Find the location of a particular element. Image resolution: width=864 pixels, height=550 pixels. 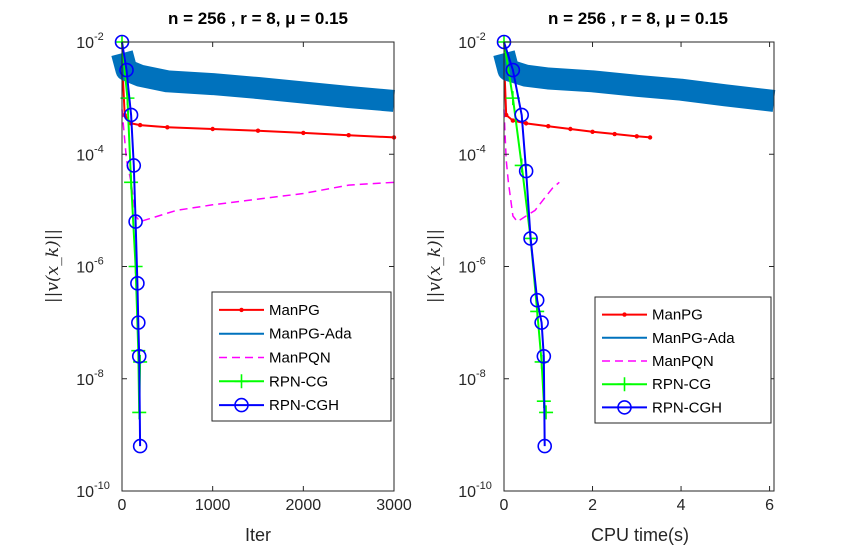

right-x-axis-label: CPU time(s) is located at coordinates (640, 535).